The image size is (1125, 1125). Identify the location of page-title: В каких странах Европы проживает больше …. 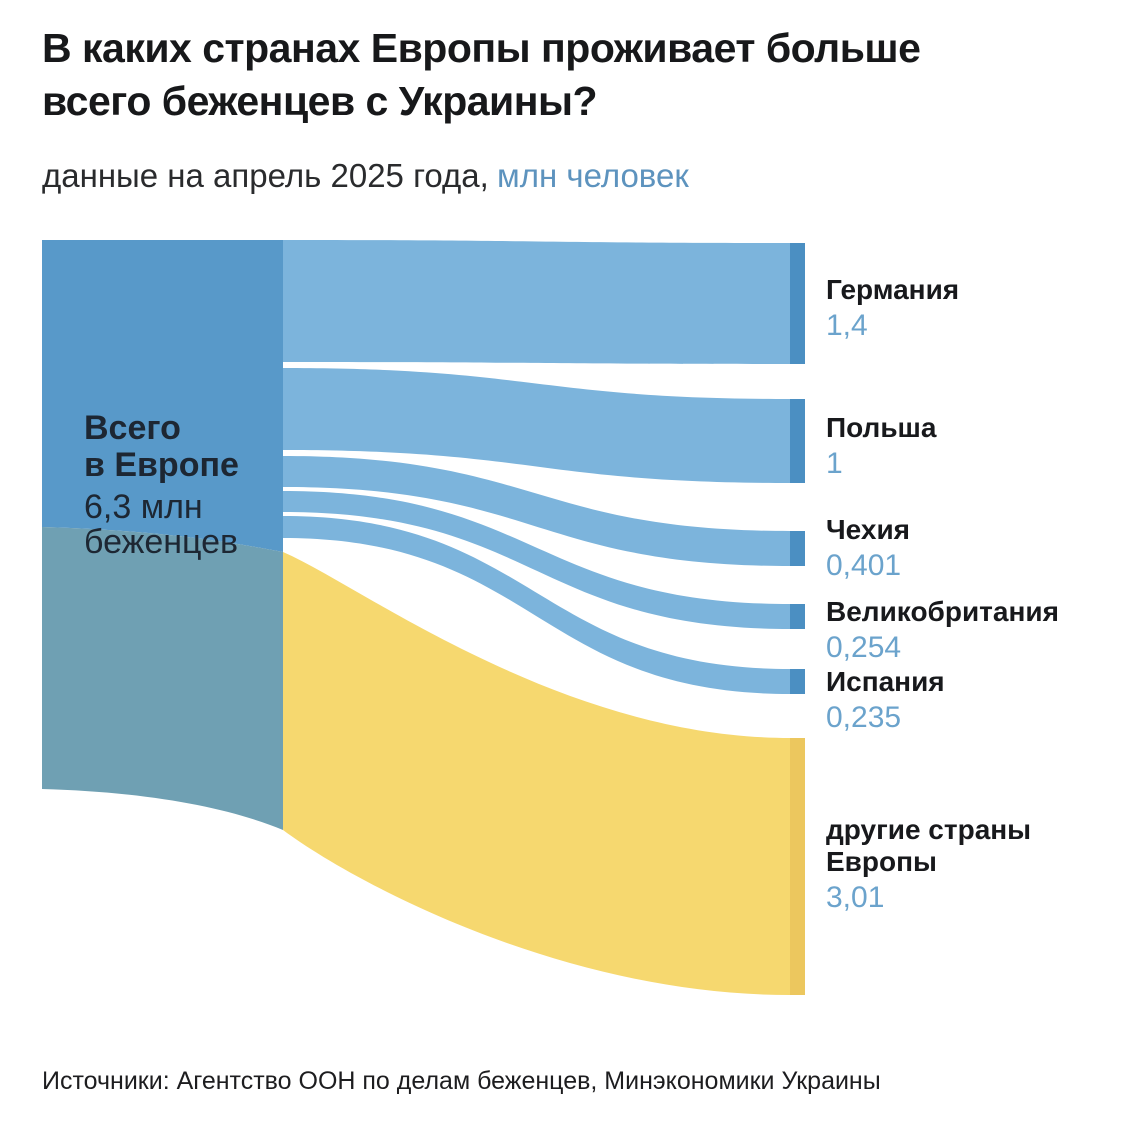
(567, 75).